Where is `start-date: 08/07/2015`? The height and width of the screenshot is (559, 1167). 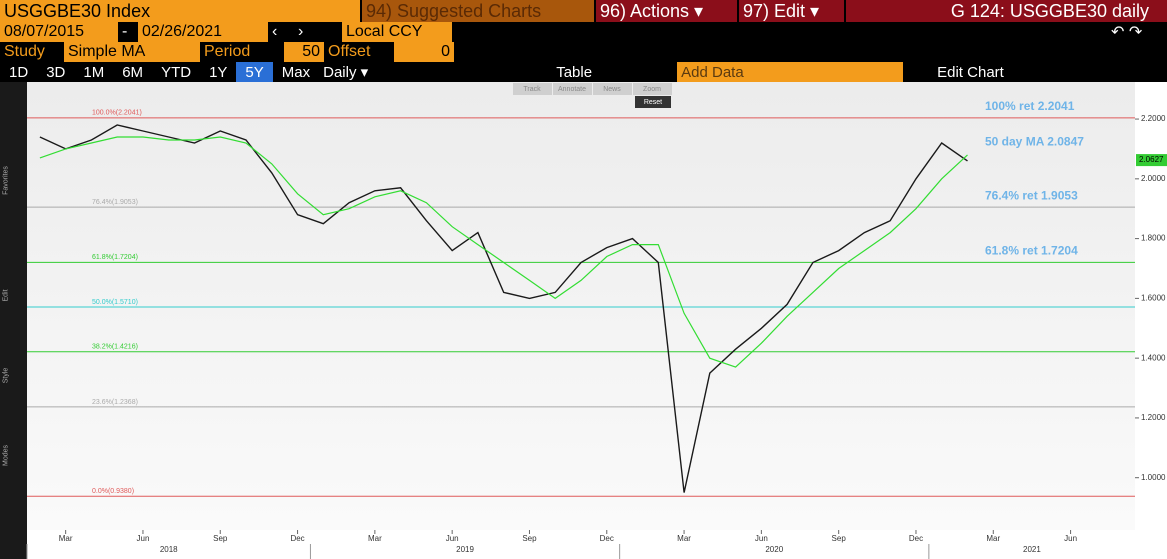
start-date: 08/07/2015 is located at coordinates (59, 32).